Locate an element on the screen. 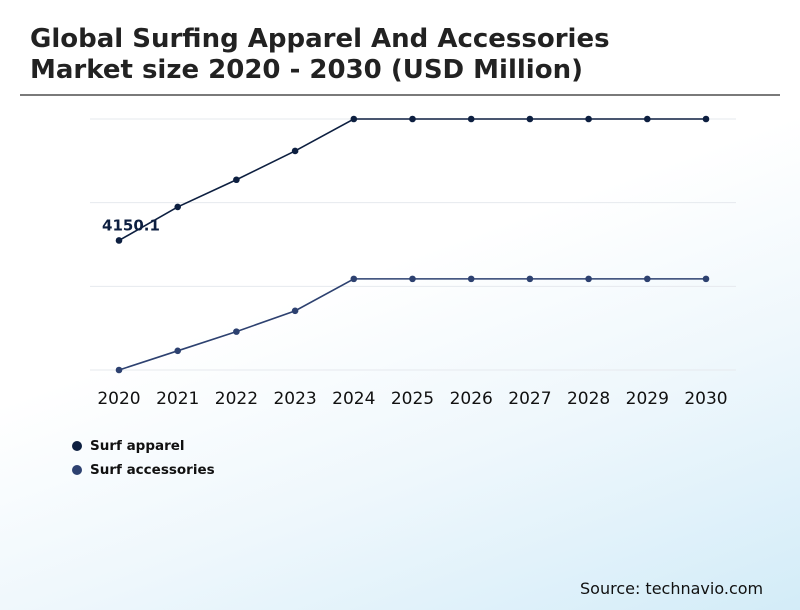  legend-item-surf-accessories: Surf accessories is located at coordinates (143, 470).